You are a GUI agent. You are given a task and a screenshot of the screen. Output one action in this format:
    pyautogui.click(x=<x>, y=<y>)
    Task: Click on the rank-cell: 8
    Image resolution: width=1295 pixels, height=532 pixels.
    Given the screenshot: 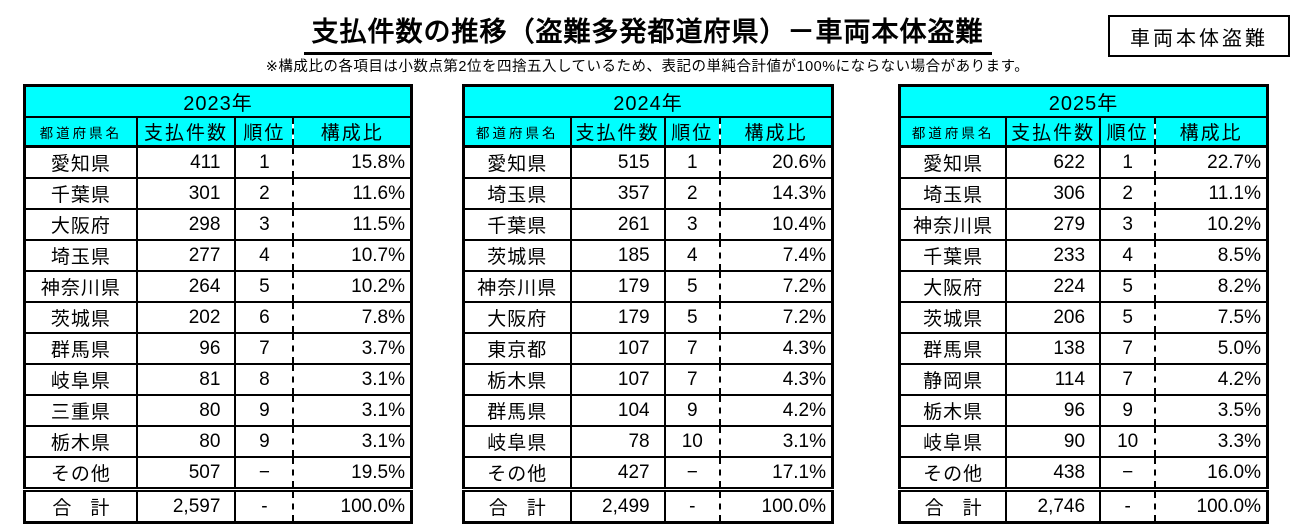 What is the action you would take?
    pyautogui.click(x=264, y=379)
    